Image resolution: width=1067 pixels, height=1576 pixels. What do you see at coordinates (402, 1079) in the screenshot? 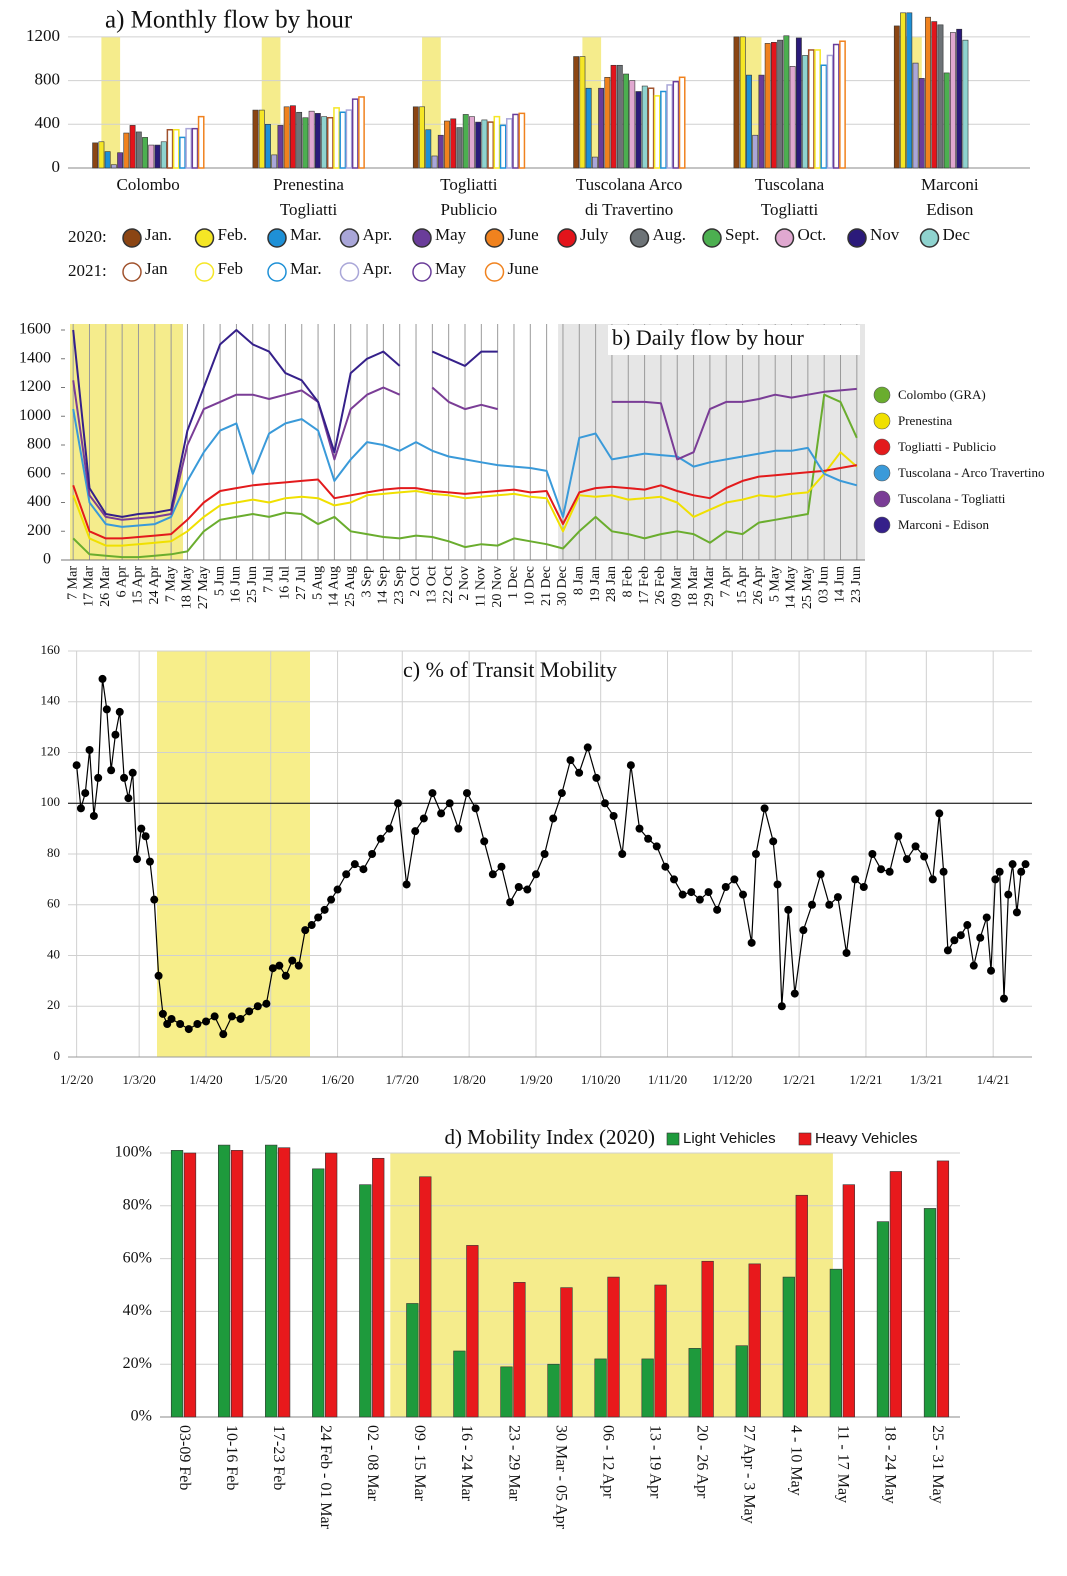
I see `x-tick-label: 1/7/20` at bounding box center [402, 1079].